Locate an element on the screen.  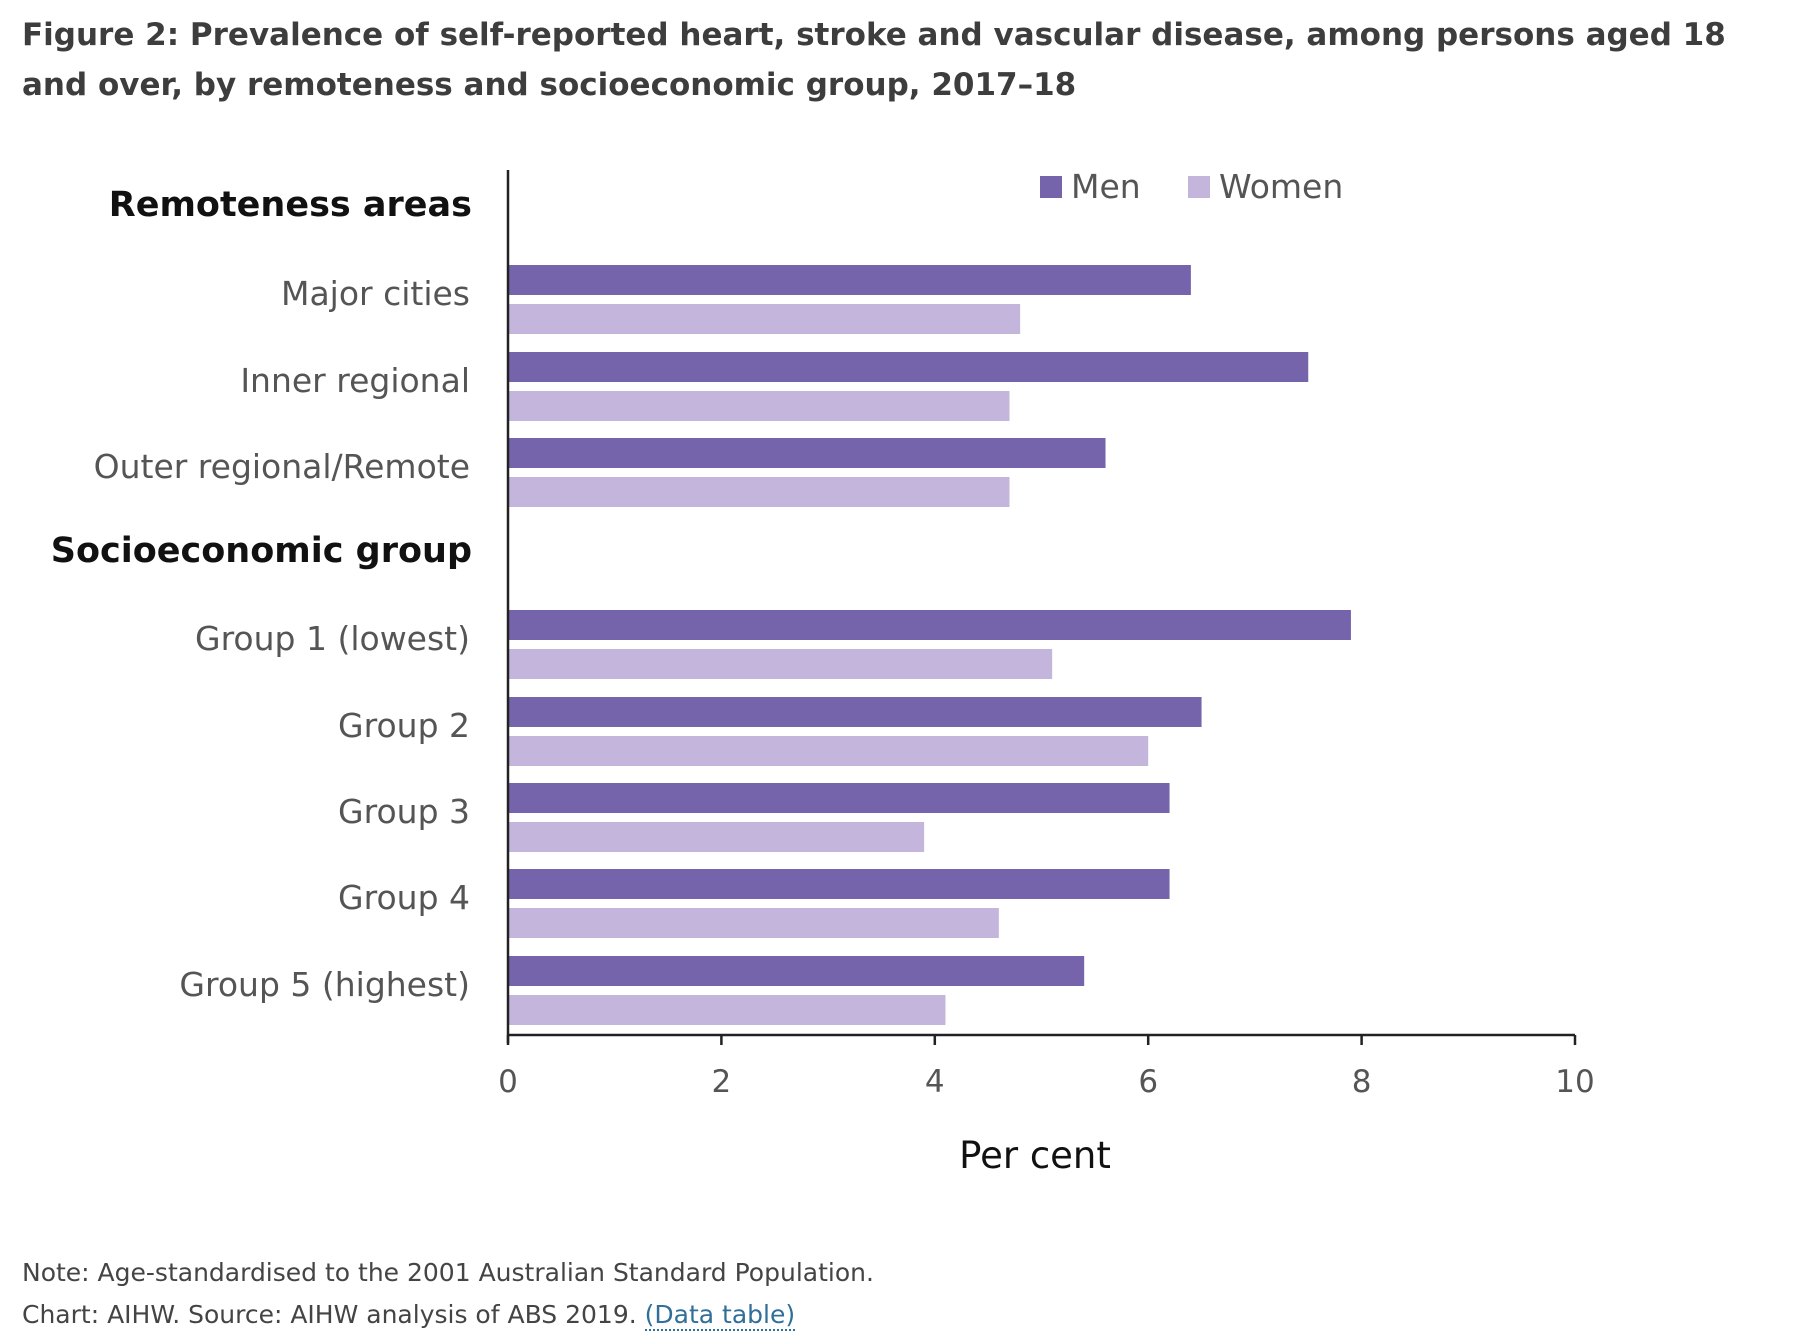
legend-swatch-women is located at coordinates (1199, 187).